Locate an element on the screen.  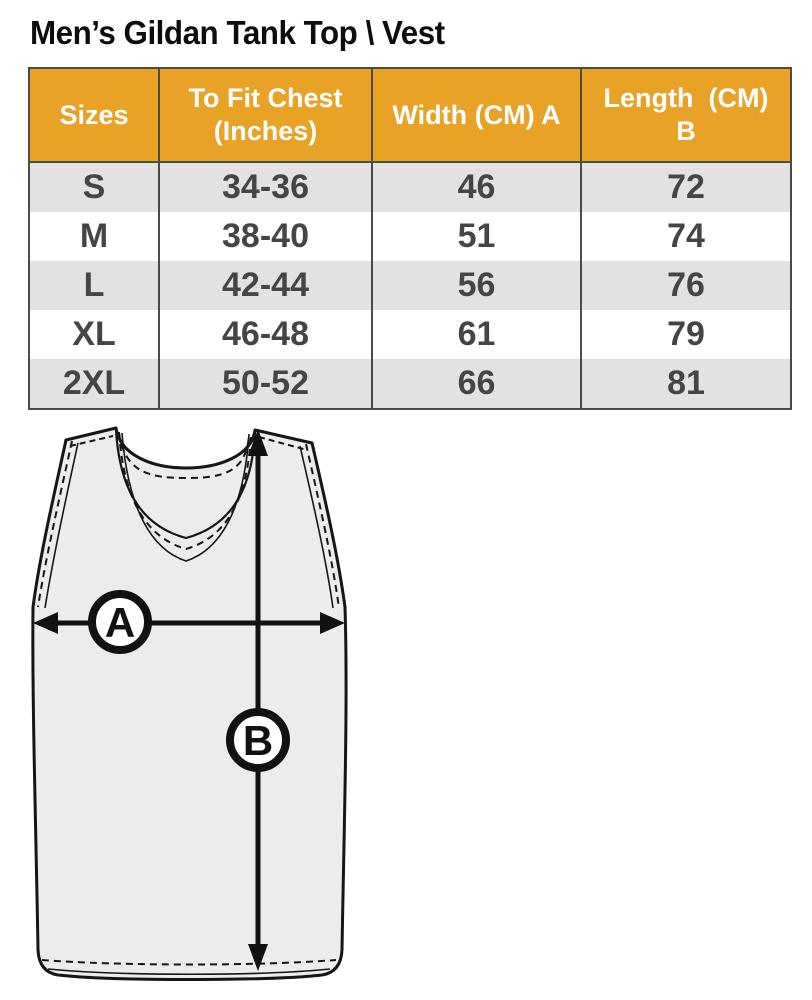
arrowhead-up is located at coordinates (258, 442).